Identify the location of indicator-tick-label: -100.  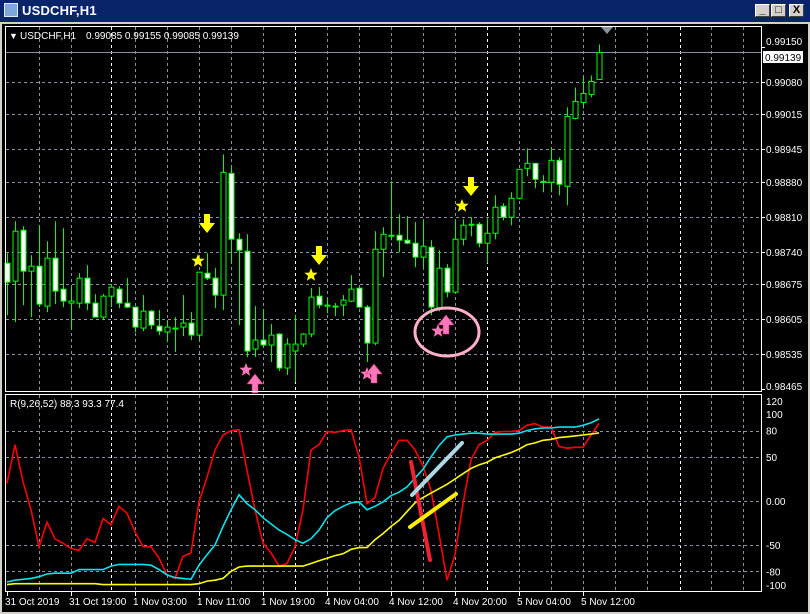
(776, 586).